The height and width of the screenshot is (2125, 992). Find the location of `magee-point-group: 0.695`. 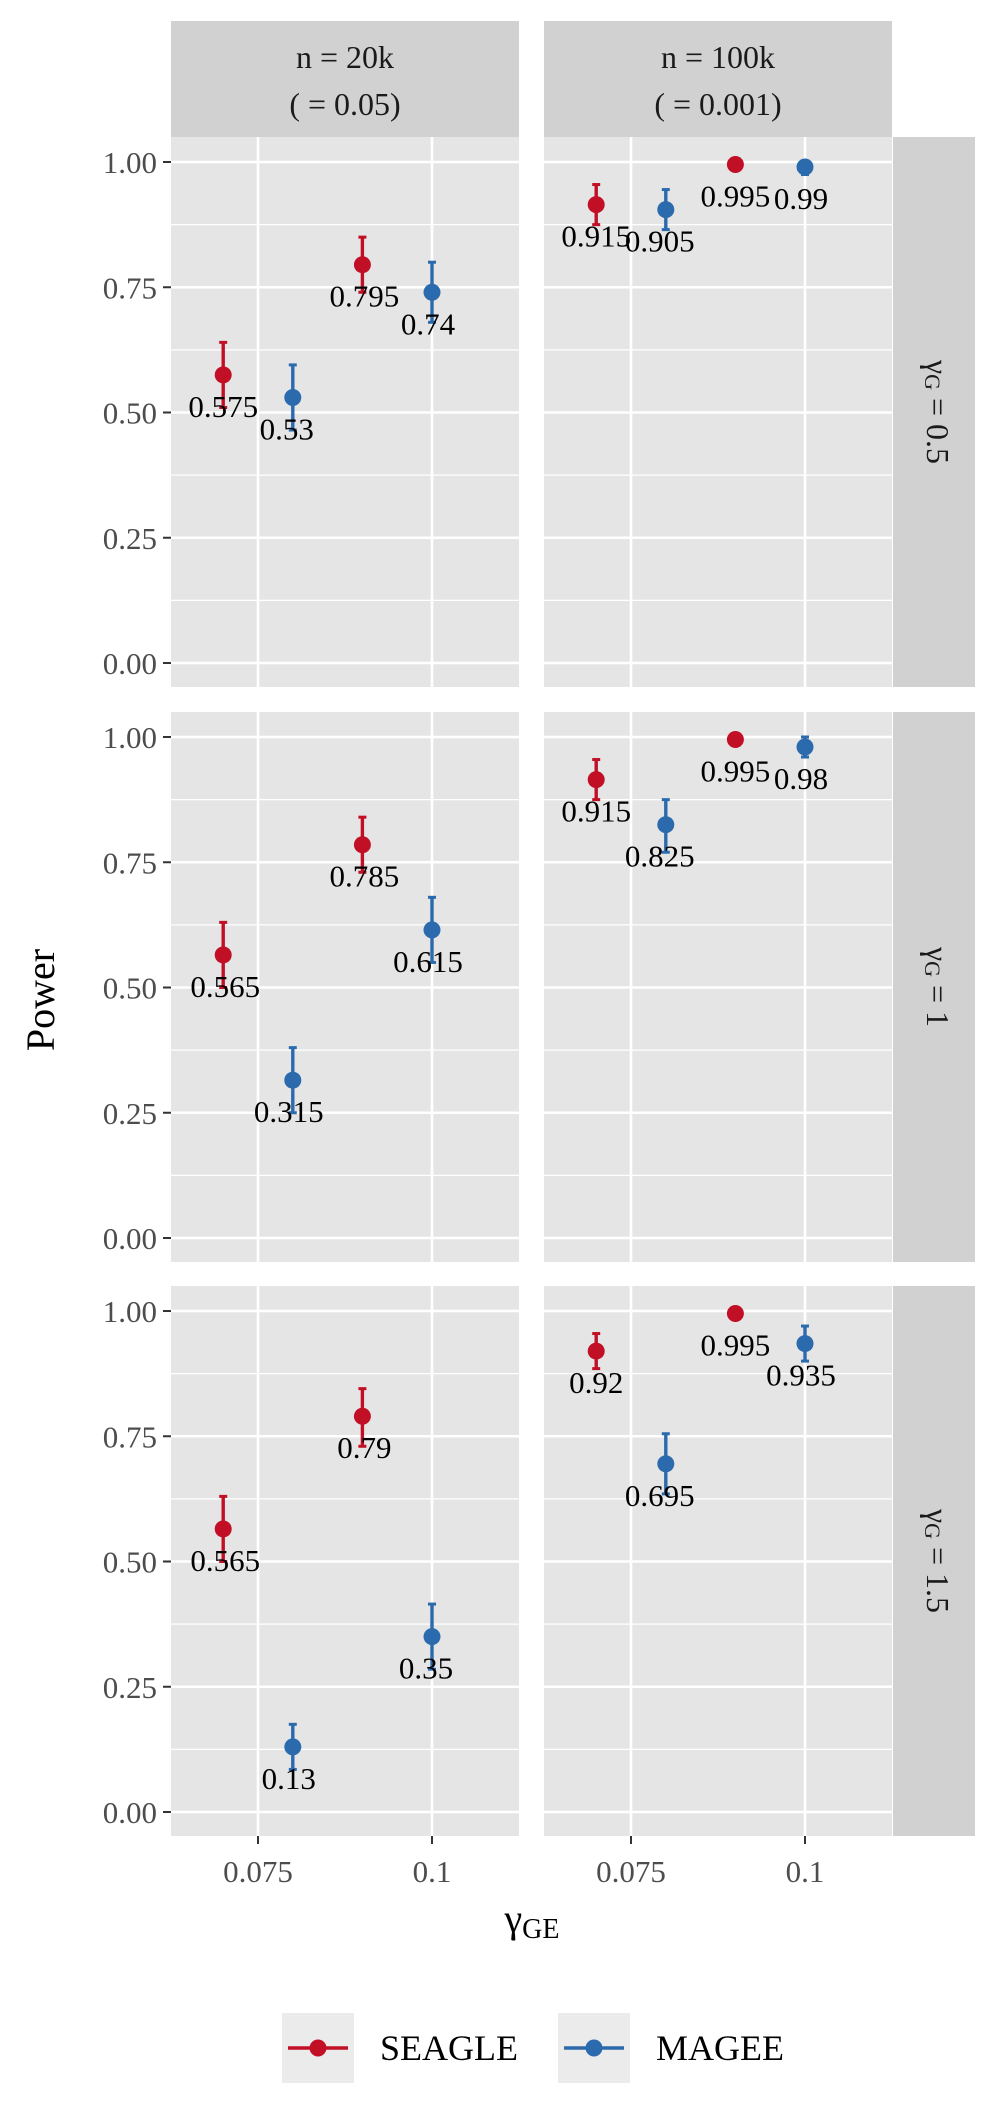

magee-point-group: 0.695 is located at coordinates (660, 1472).